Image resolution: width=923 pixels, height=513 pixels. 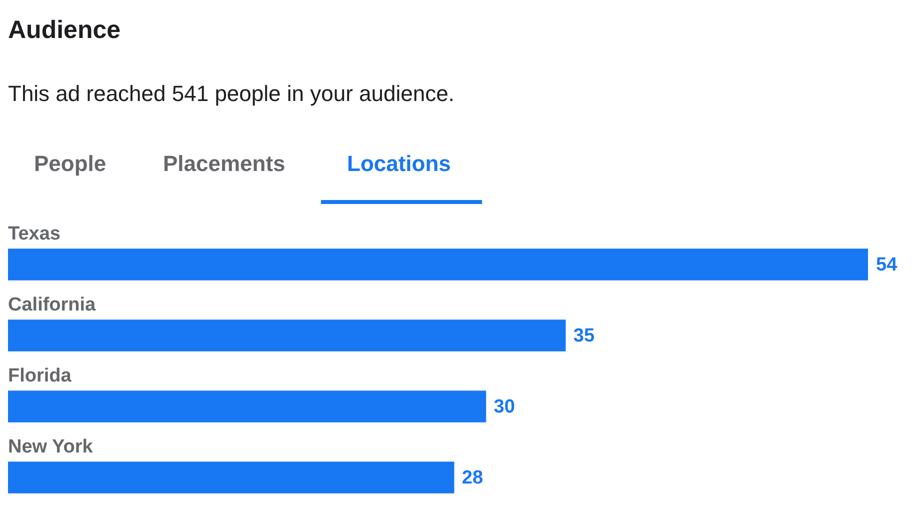 I want to click on text: People, so click(x=70, y=164).